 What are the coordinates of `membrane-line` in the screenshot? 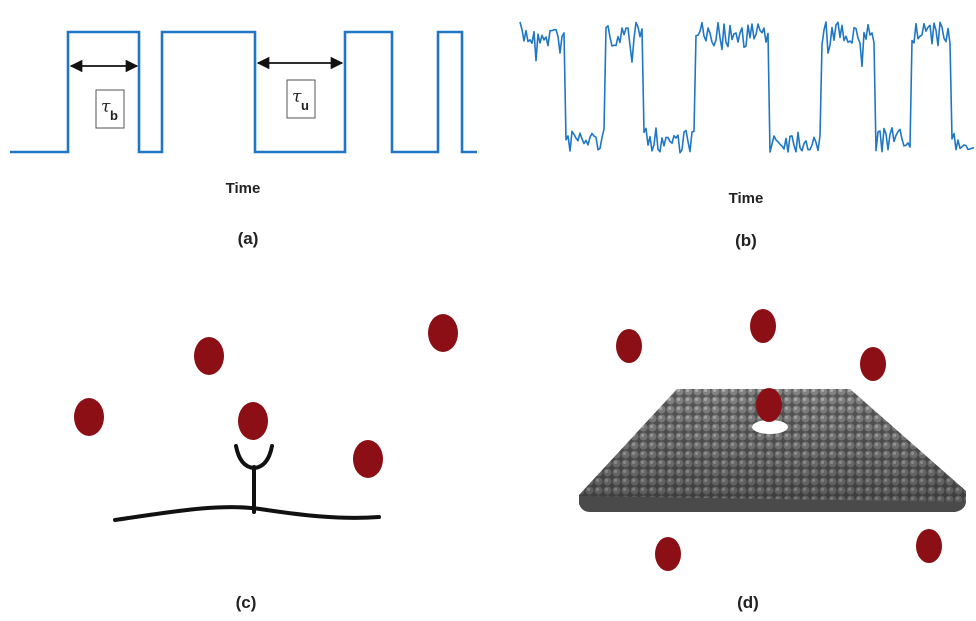 It's located at (247, 513).